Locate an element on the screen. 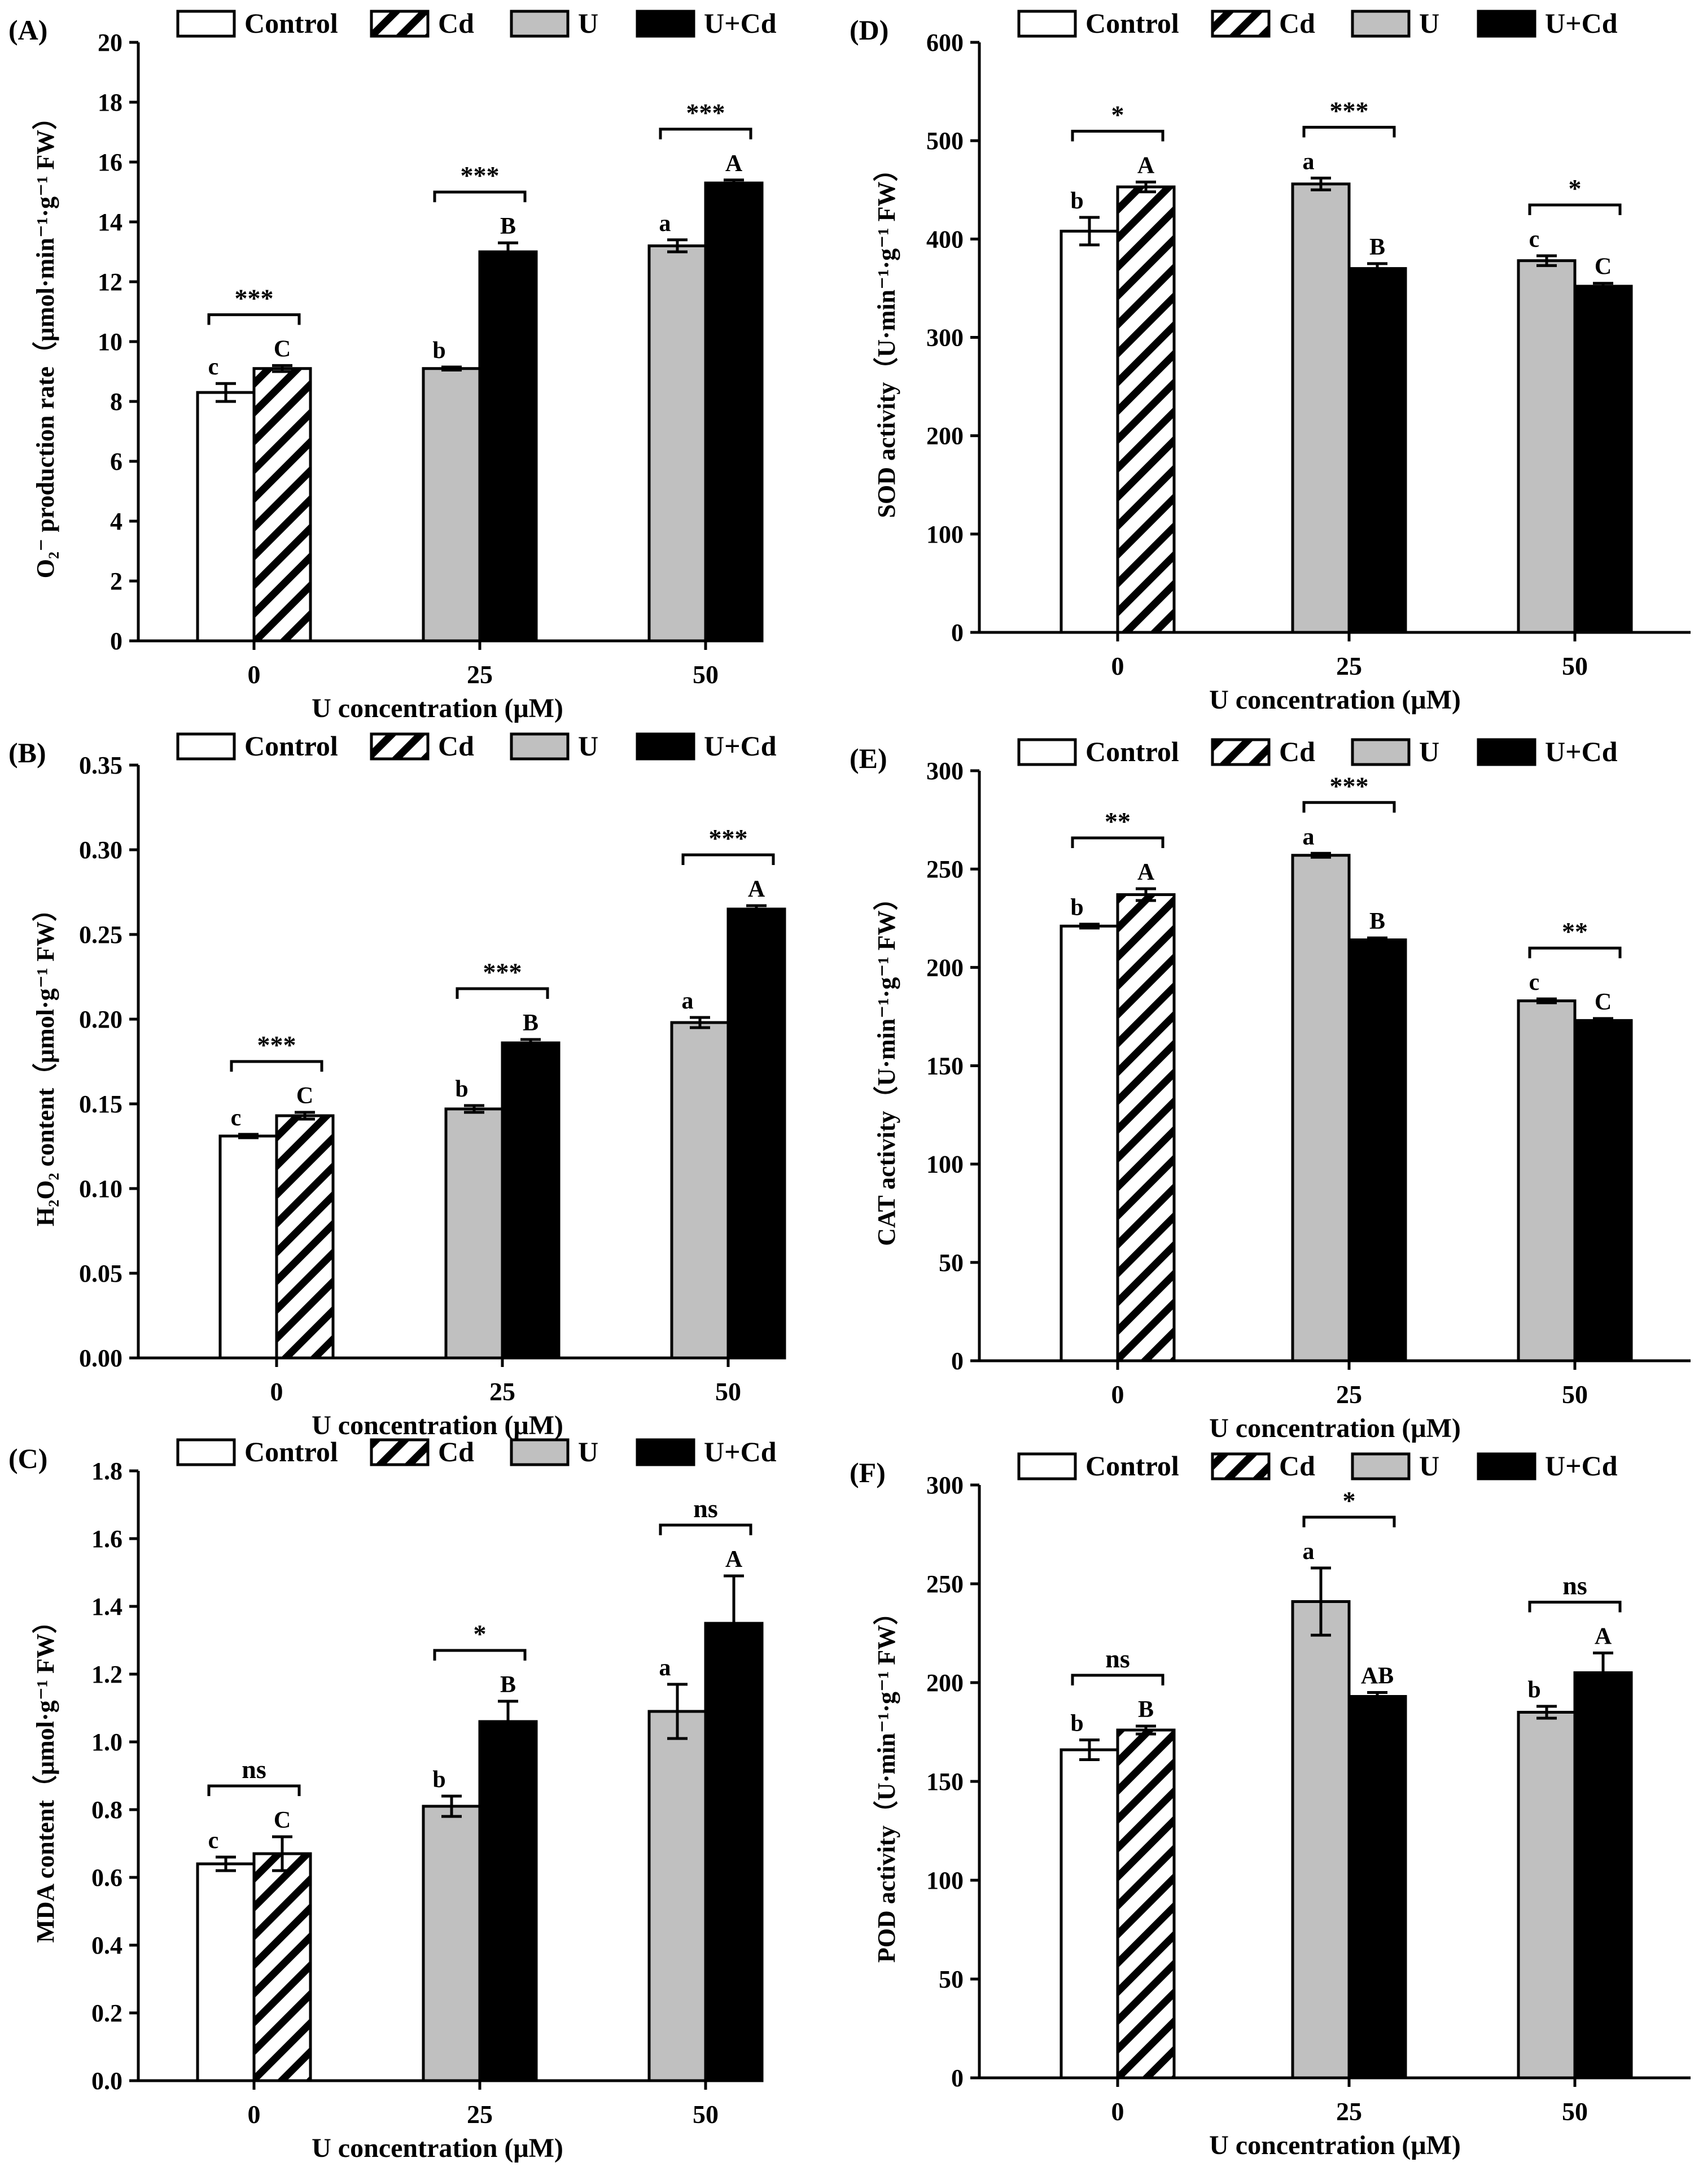 The width and height of the screenshot is (1703, 2184). y-tick-label: 200 is located at coordinates (945, 1683).